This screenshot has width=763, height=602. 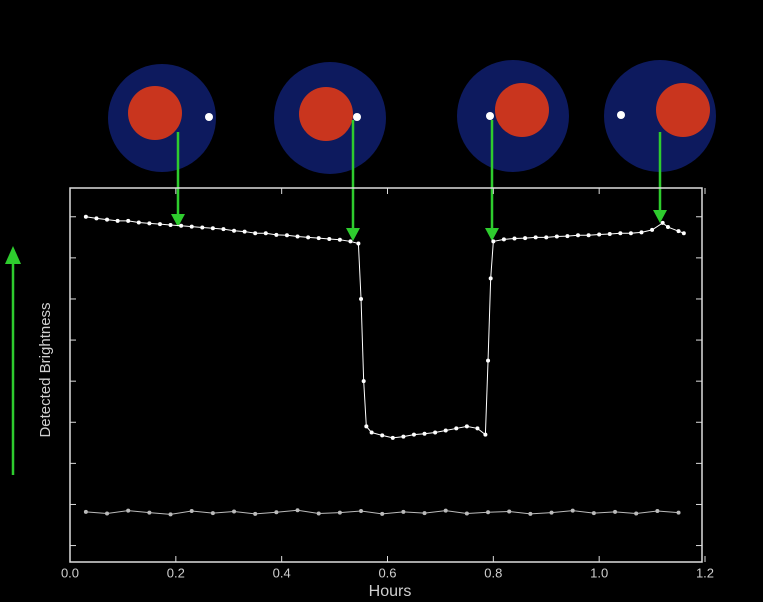 What do you see at coordinates (176, 572) in the screenshot?
I see `x-tick-label: 0.2` at bounding box center [176, 572].